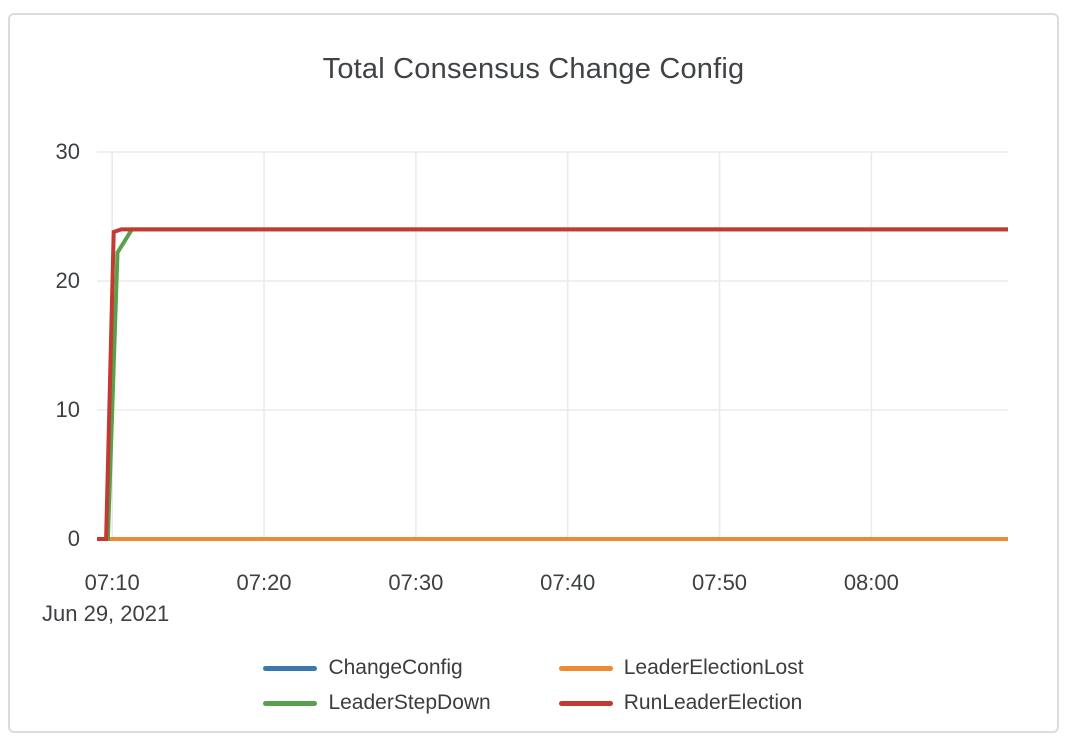 The width and height of the screenshot is (1070, 748). What do you see at coordinates (719, 582) in the screenshot?
I see `x-axis-tick-label: 07:50` at bounding box center [719, 582].